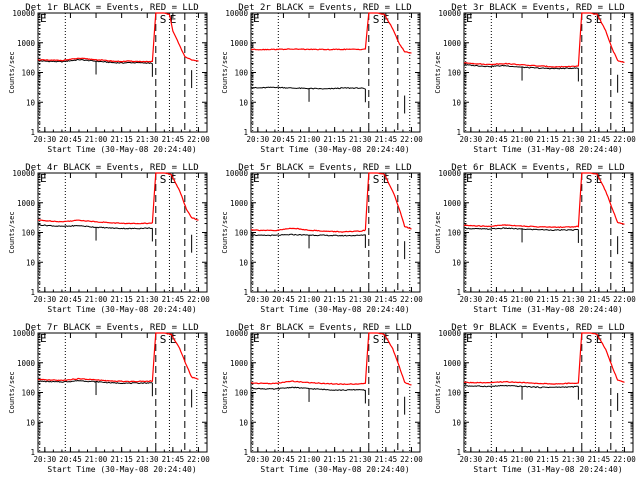  Describe the element at coordinates (537, 328) in the screenshot. I see `panel-title: Det 9r BLACK = Events, RED = LLD` at that location.